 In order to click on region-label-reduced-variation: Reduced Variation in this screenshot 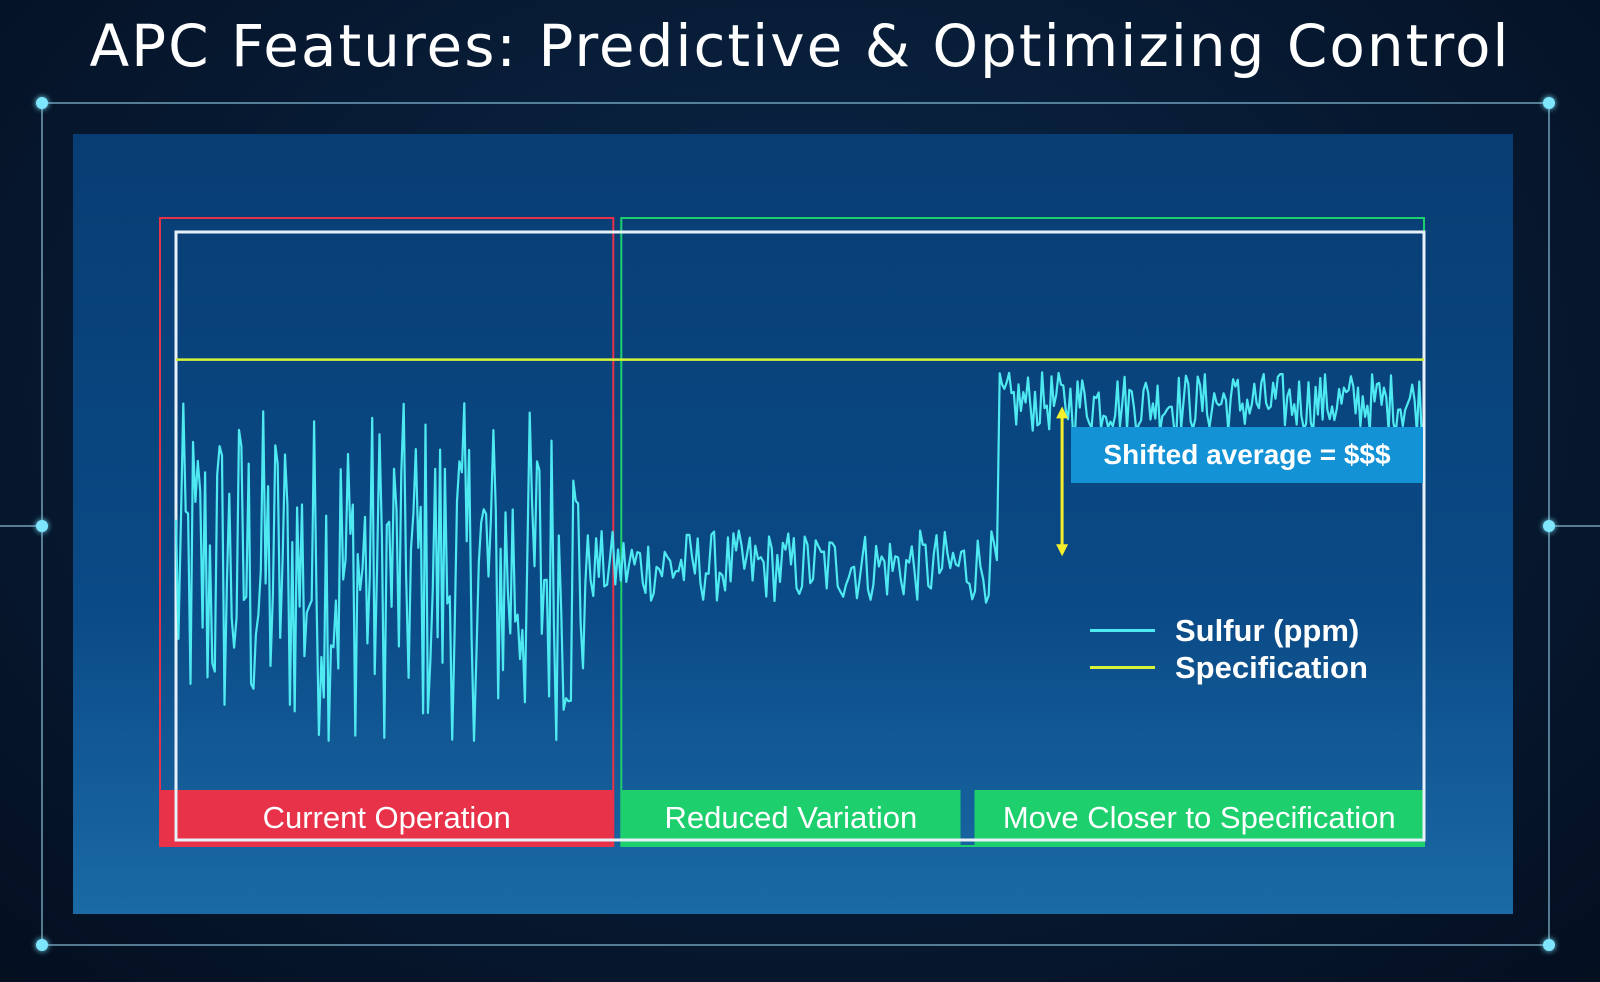, I will do `click(791, 817)`.